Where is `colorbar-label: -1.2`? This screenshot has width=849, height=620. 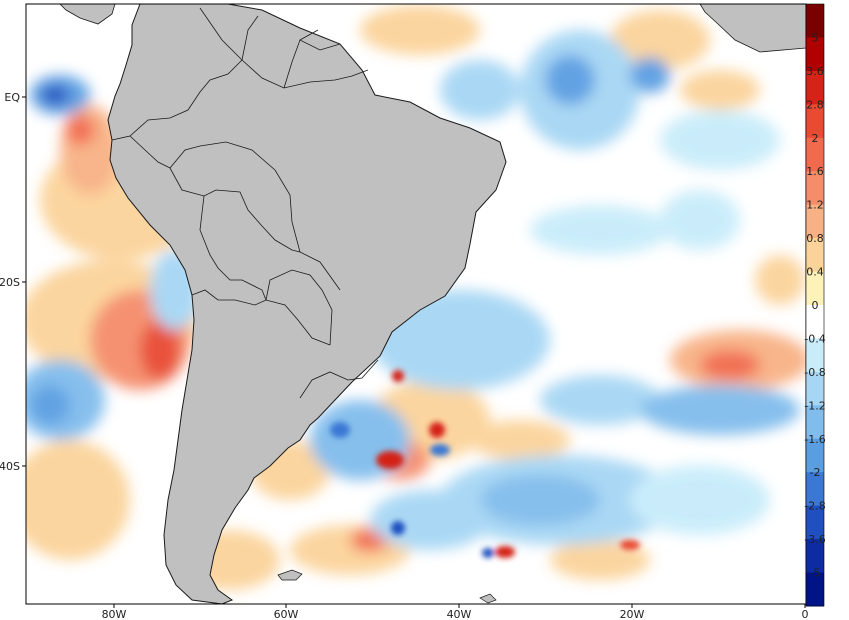 colorbar-label: -1.2 is located at coordinates (814, 405).